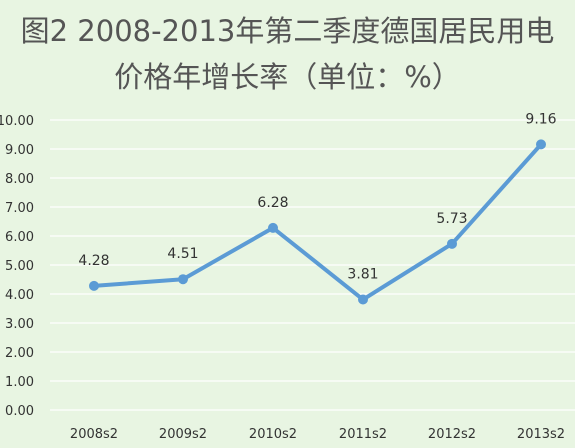  Describe the element at coordinates (541, 434) in the screenshot. I see `x-tick-label-5: 2013s2` at that location.